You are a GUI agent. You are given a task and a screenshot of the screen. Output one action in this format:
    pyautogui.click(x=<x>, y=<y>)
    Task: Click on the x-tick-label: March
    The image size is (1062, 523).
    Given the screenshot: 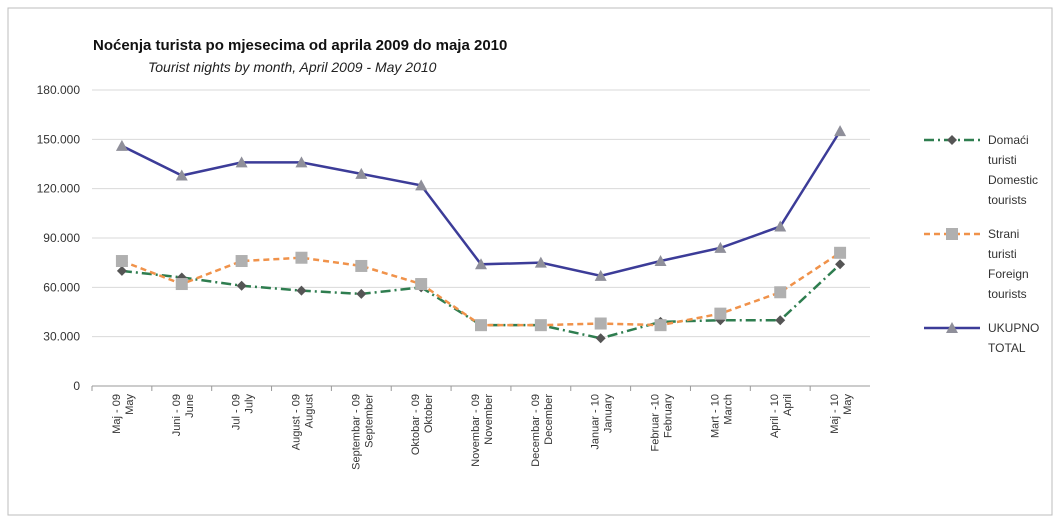 What is the action you would take?
    pyautogui.click(x=728, y=409)
    